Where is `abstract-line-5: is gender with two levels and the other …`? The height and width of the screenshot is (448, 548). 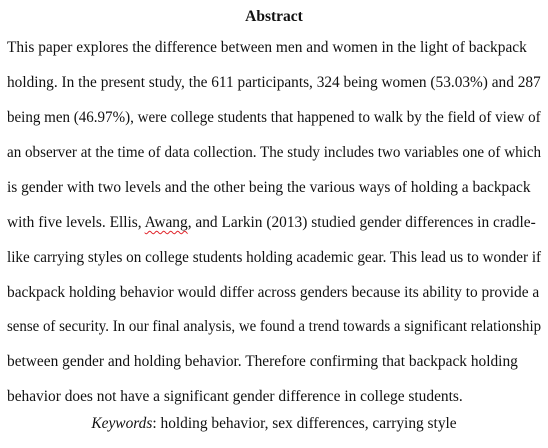
abstract-line-5: is gender with two levels and the other … is located at coordinates (269, 187).